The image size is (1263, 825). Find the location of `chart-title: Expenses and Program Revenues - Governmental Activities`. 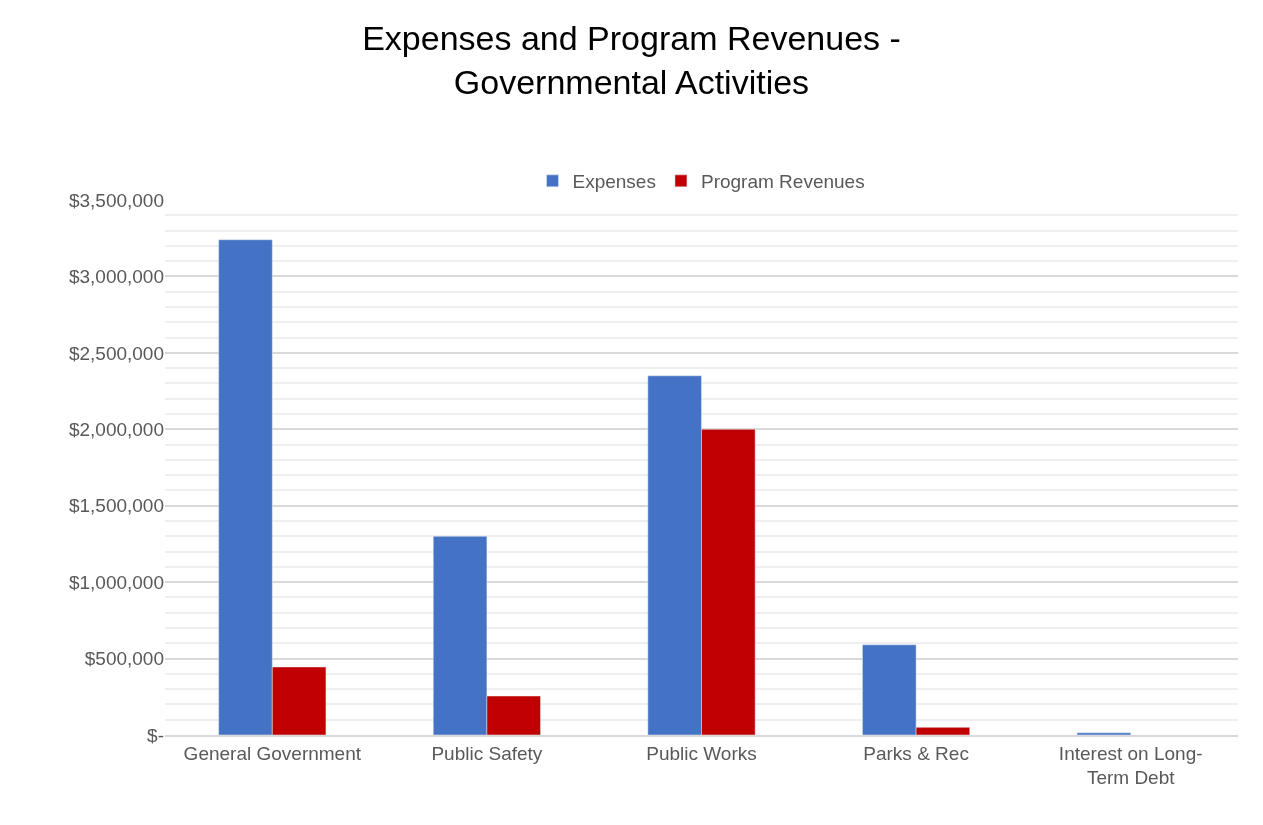

chart-title: Expenses and Program Revenues - Governmental Activities is located at coordinates (631, 59).